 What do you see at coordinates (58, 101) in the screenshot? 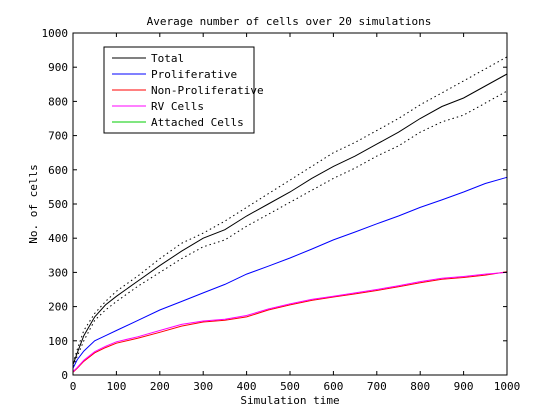
I see `y-tick-label: 800` at bounding box center [58, 101].